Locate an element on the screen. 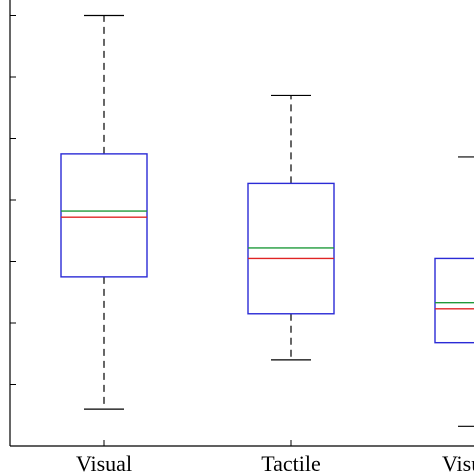  x-tick-label: Tactile is located at coordinates (291, 462).